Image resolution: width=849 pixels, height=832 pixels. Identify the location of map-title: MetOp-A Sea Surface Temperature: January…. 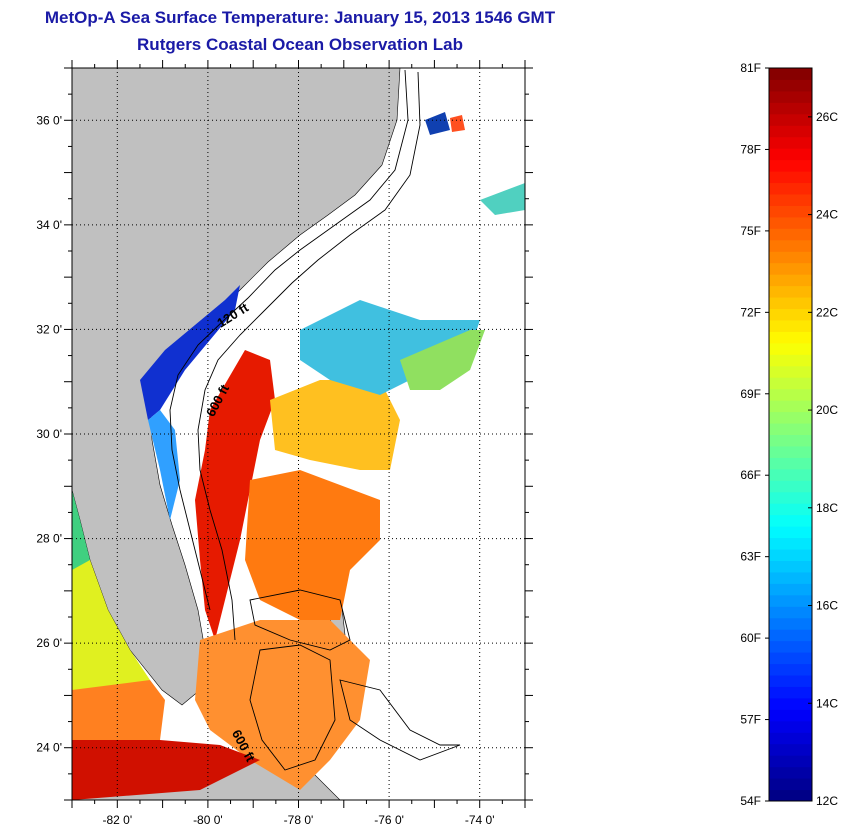
(300, 17).